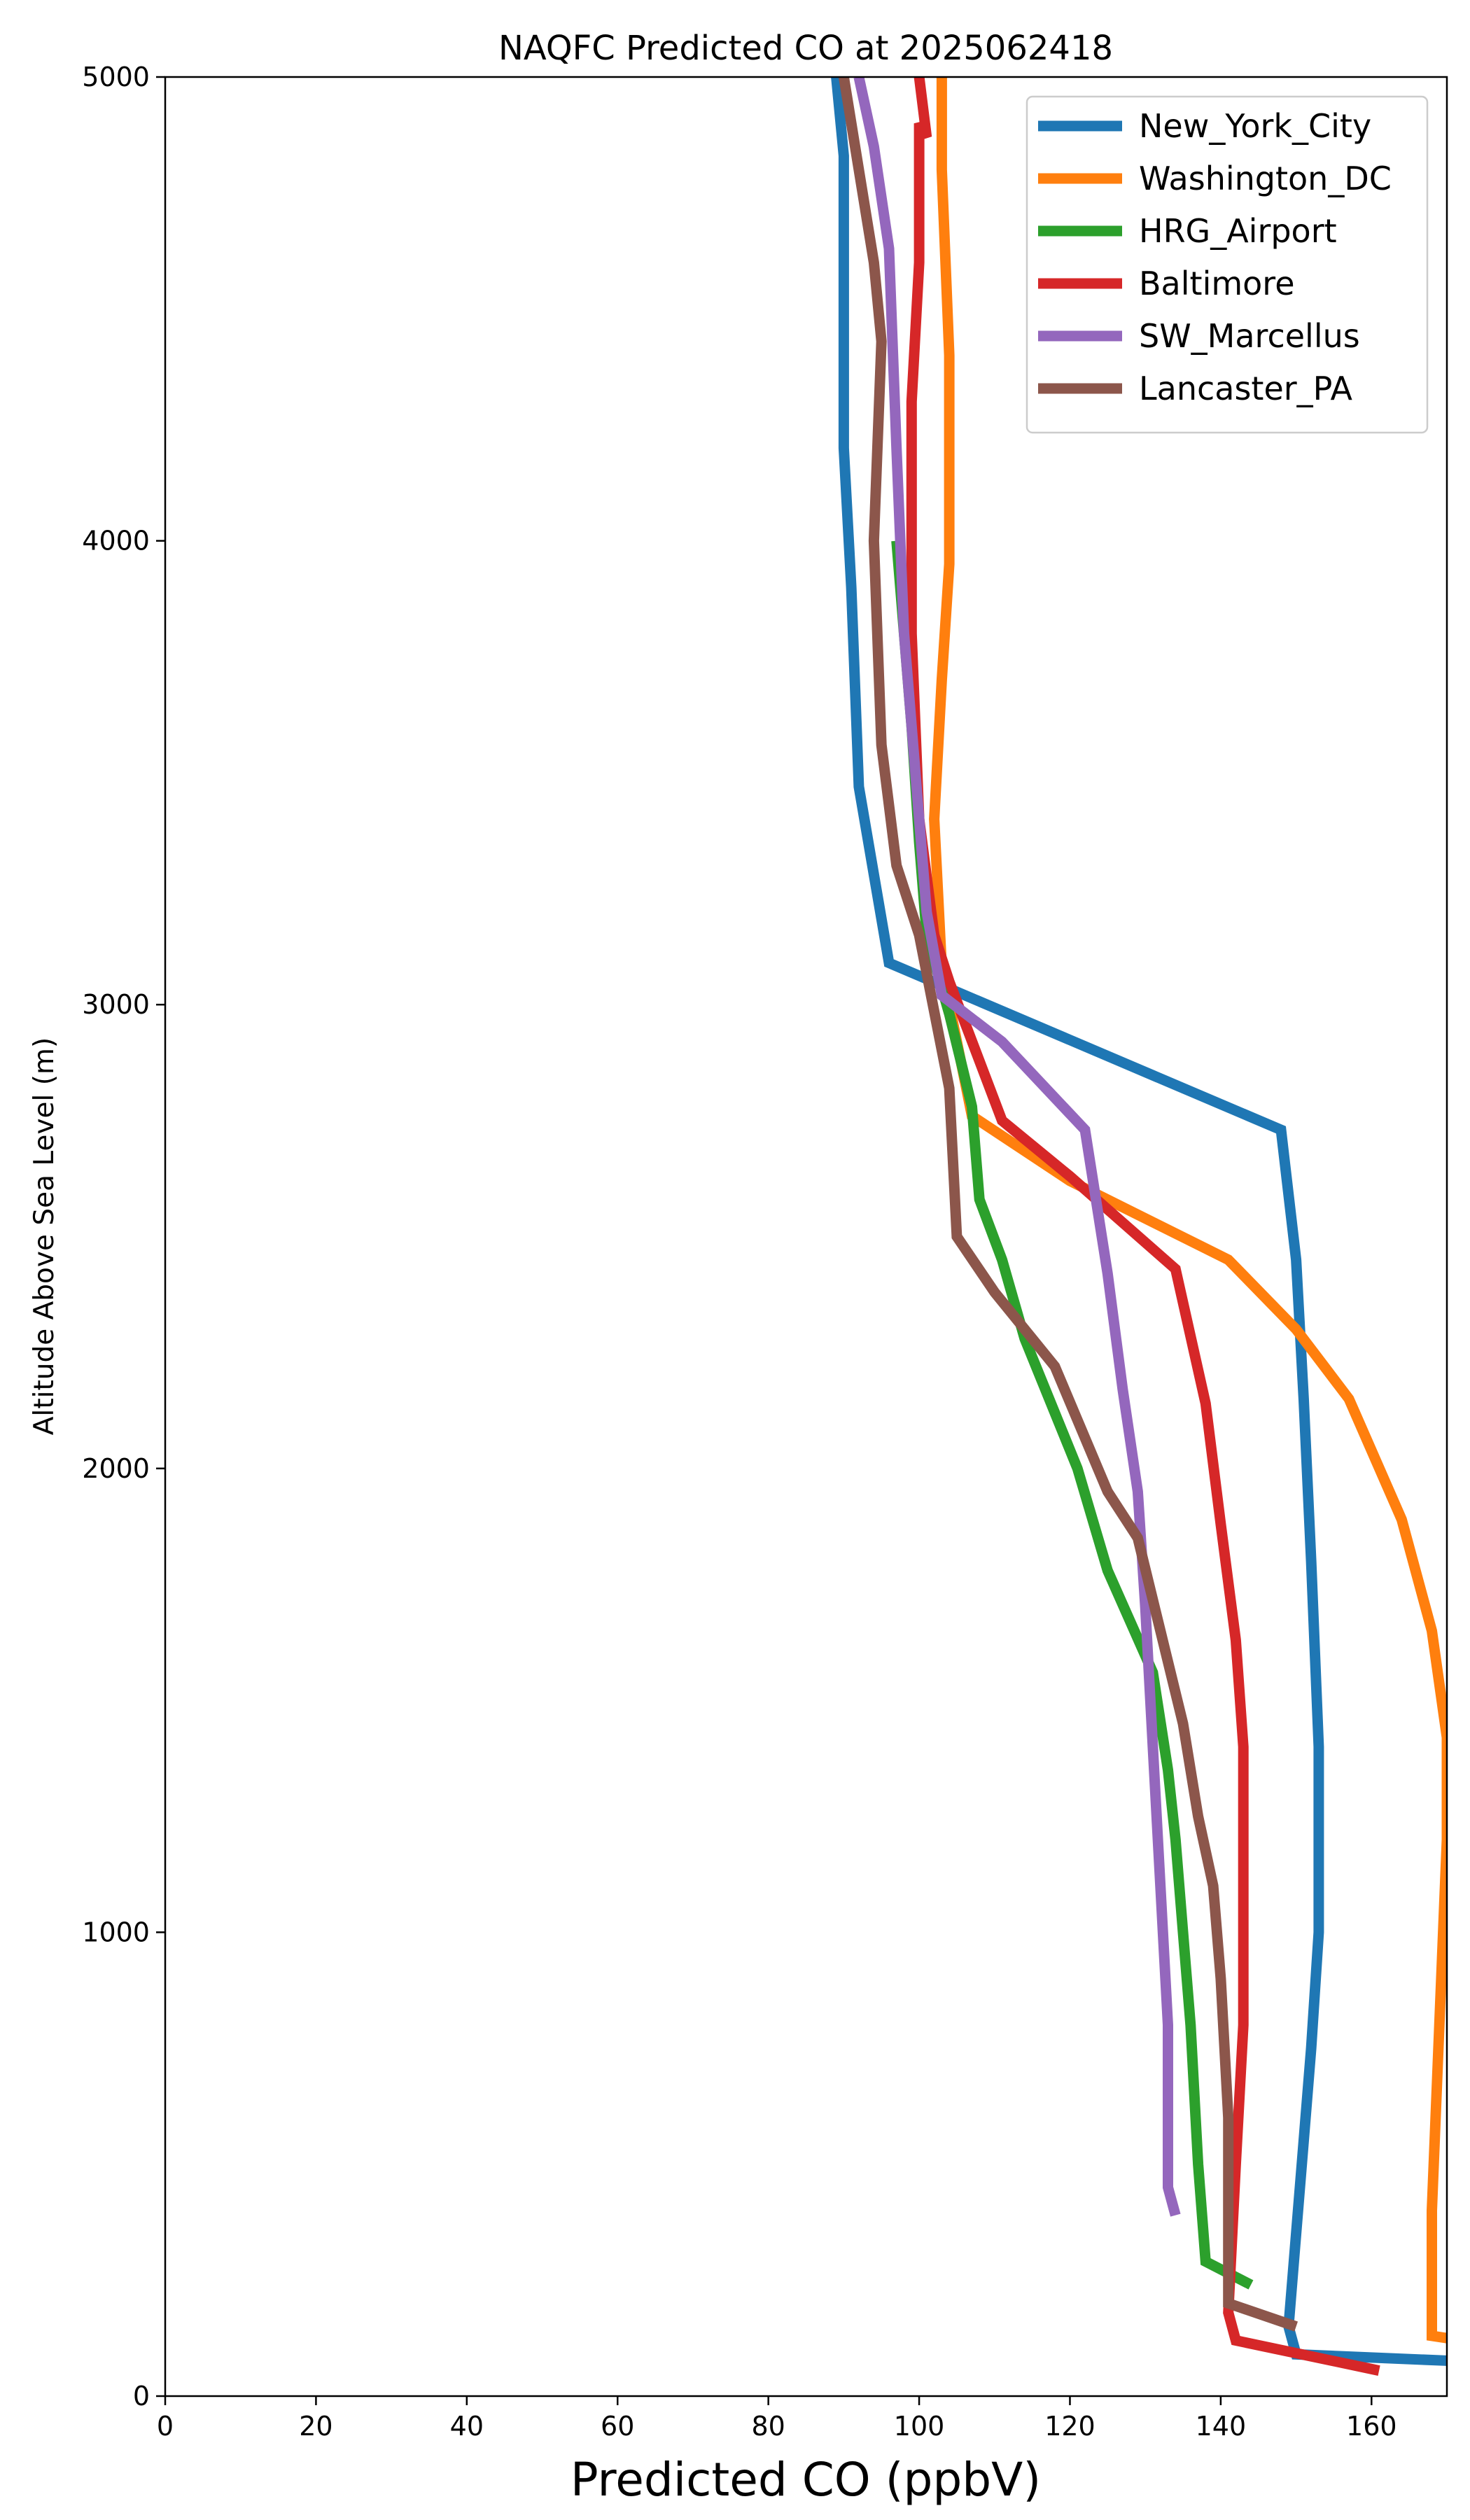 This screenshot has width=1470, height=2520. What do you see at coordinates (1371, 2426) in the screenshot?
I see `x-tick-label: 160` at bounding box center [1371, 2426].